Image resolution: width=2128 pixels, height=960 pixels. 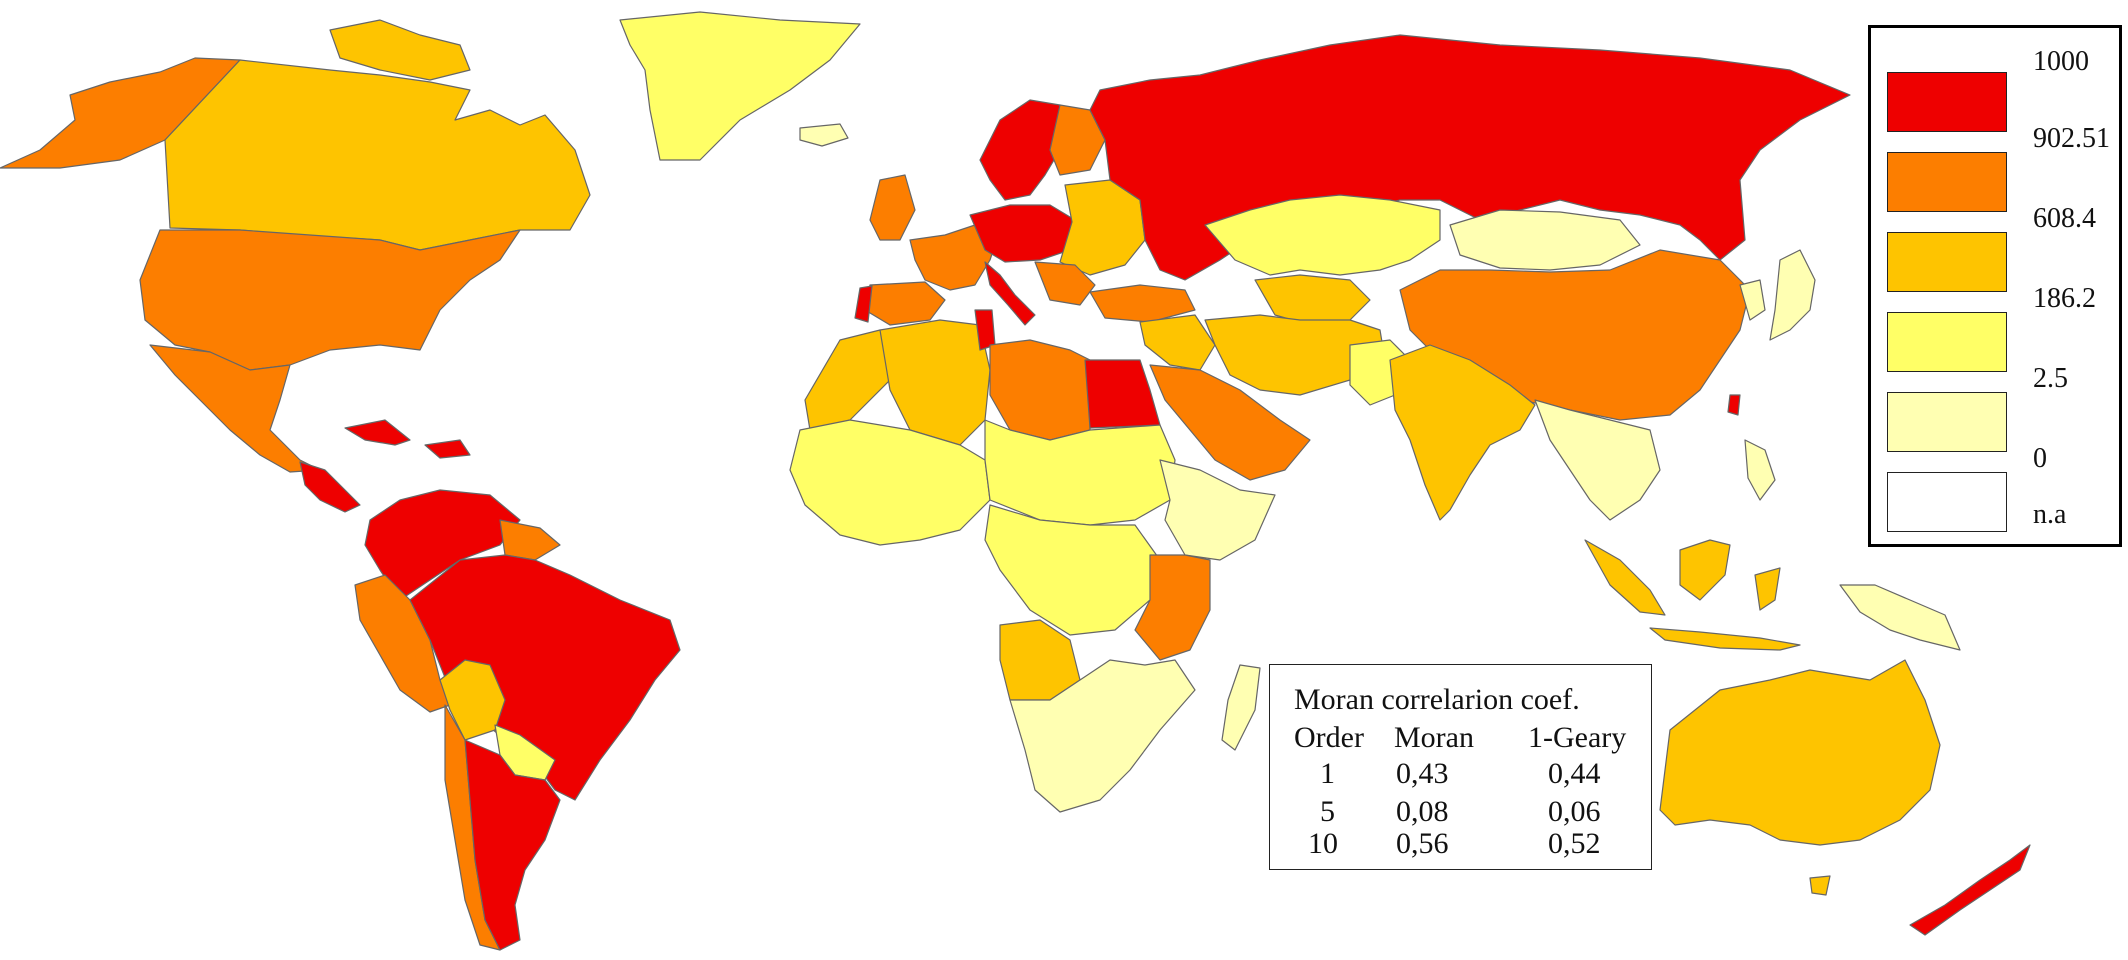 I want to click on region-indonesia-borneo, so click(x=1705, y=570).